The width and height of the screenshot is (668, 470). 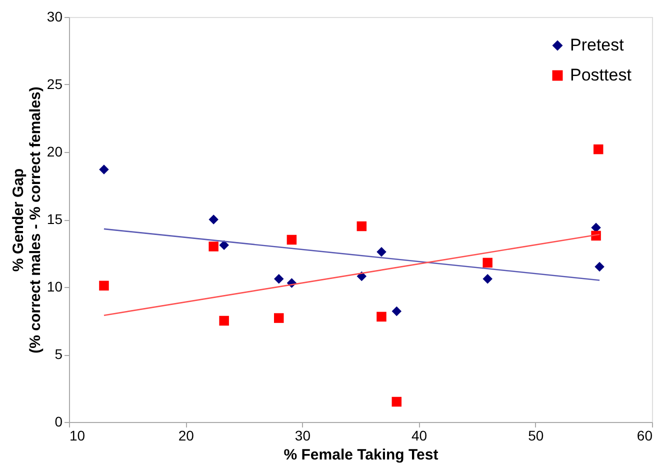 What do you see at coordinates (54, 152) in the screenshot?
I see `y-tick-label: 20` at bounding box center [54, 152].